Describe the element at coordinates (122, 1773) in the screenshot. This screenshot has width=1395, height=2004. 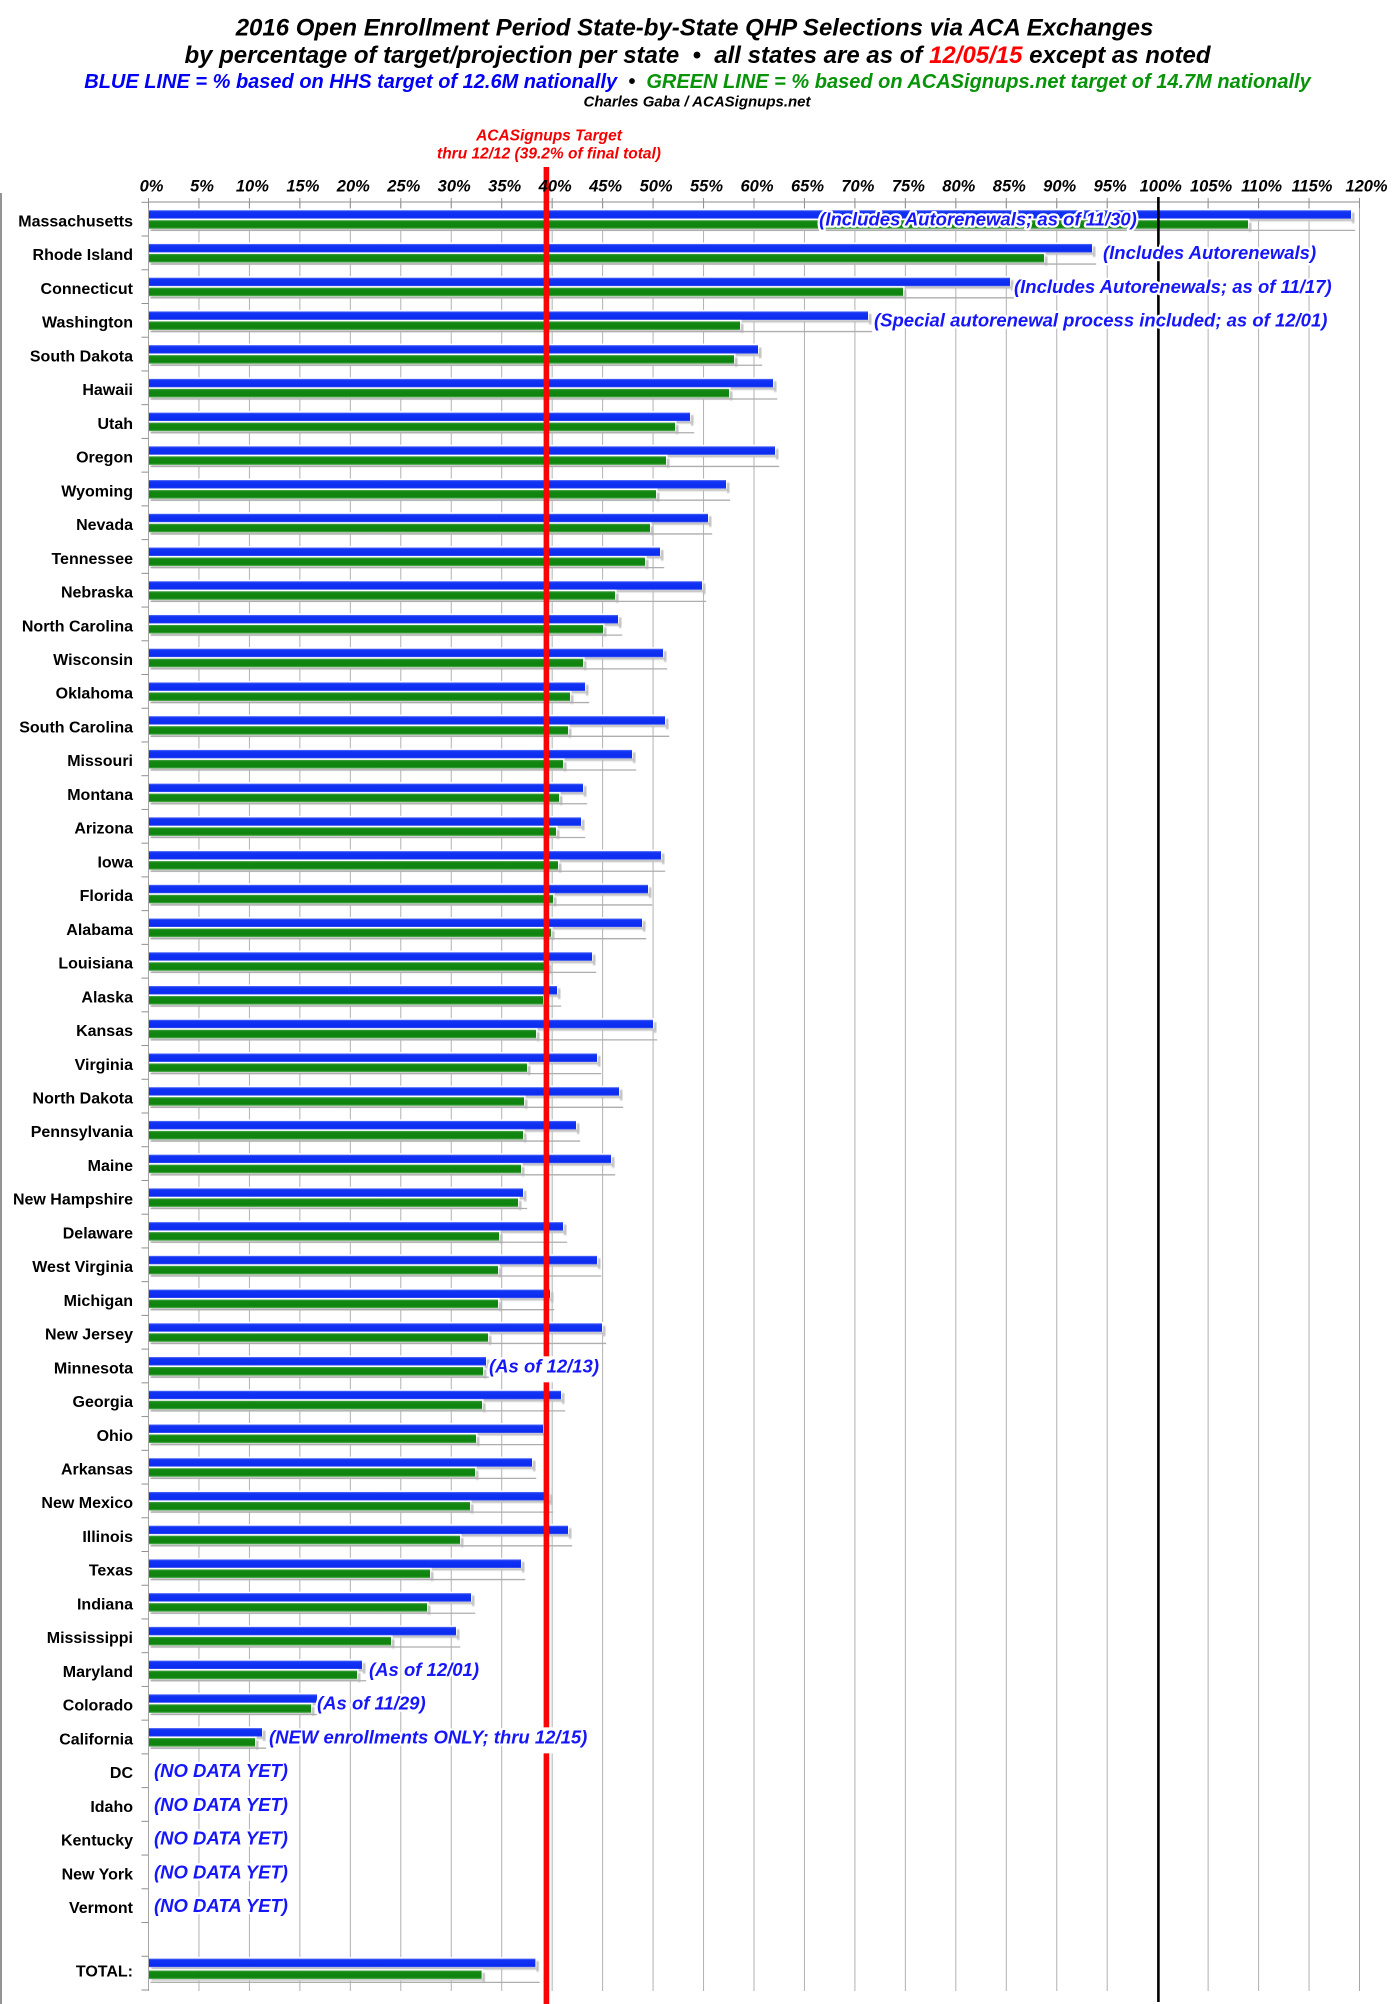
I see `svg-text: DC` at that location.